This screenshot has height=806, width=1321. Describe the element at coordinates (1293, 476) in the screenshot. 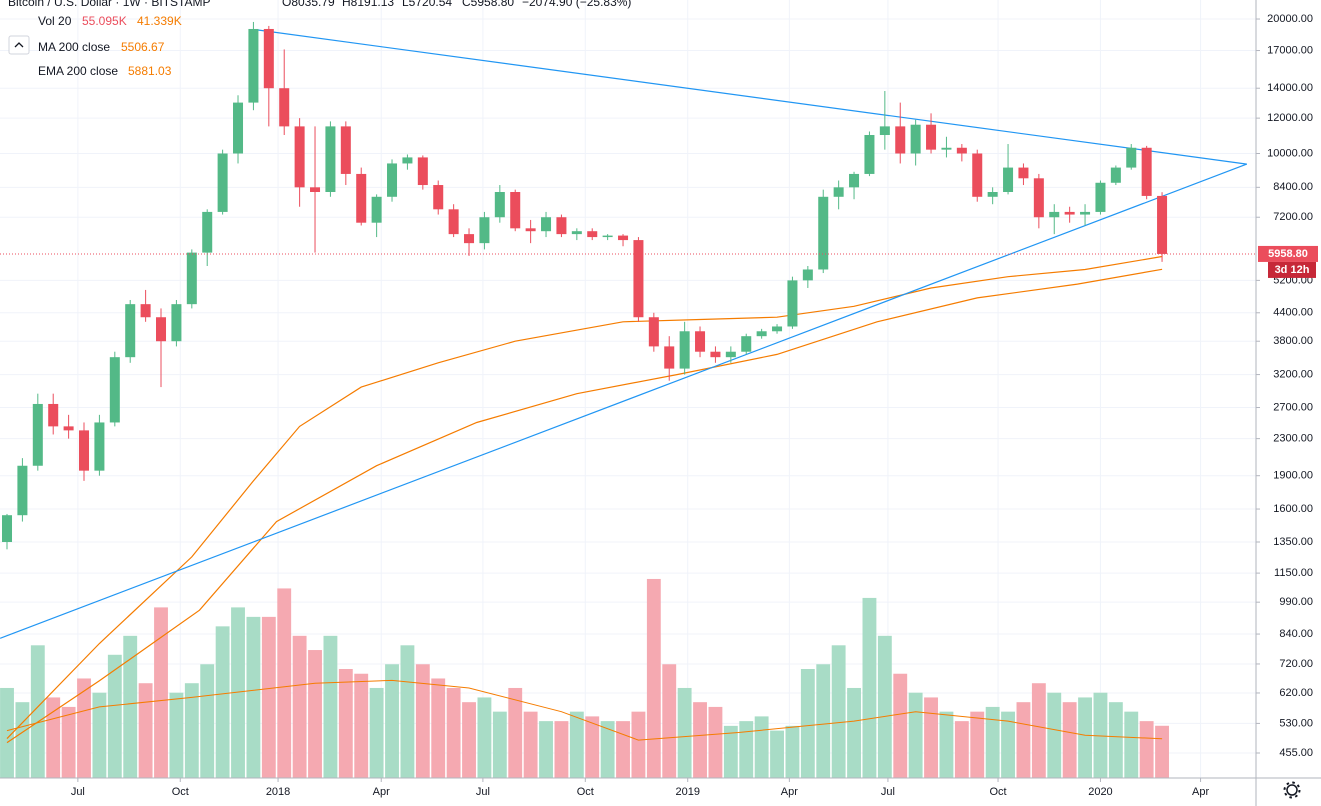

I see `y-tick-label: 1900.00` at that location.